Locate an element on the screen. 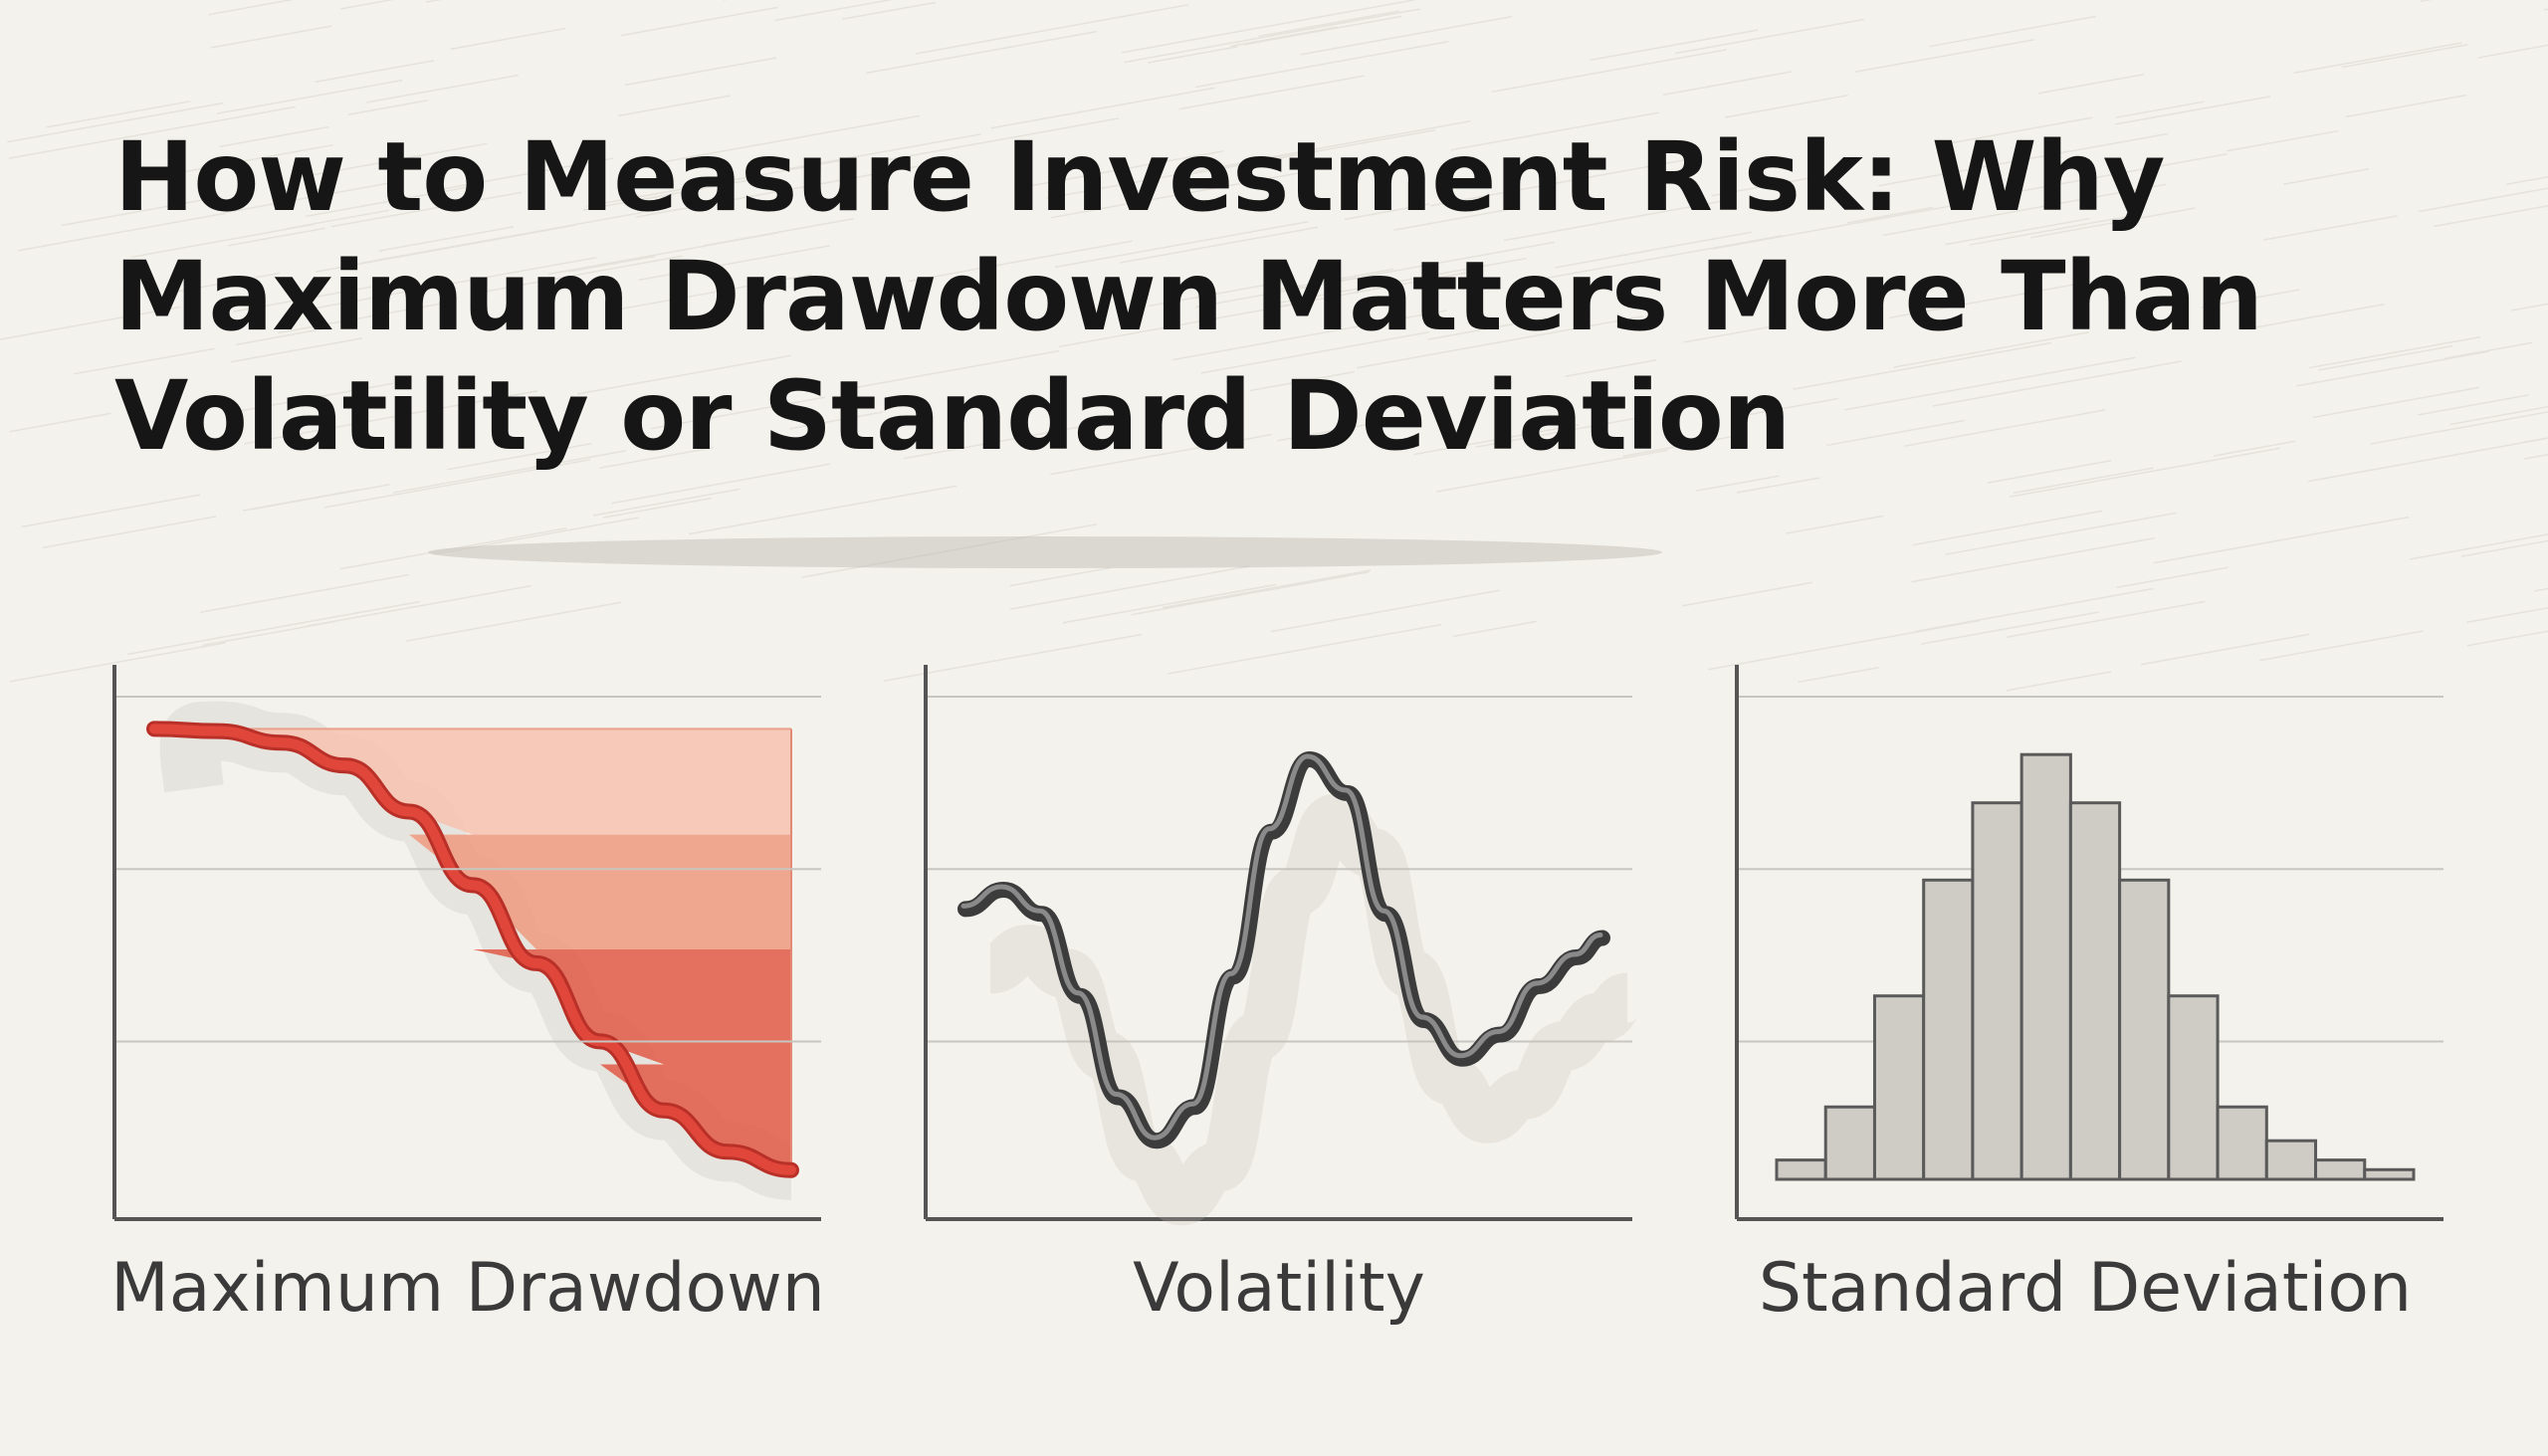 Image resolution: width=2548 pixels, height=1456 pixels. page-title-line: How to Measure Investment Risk: Why is located at coordinates (1139, 177).